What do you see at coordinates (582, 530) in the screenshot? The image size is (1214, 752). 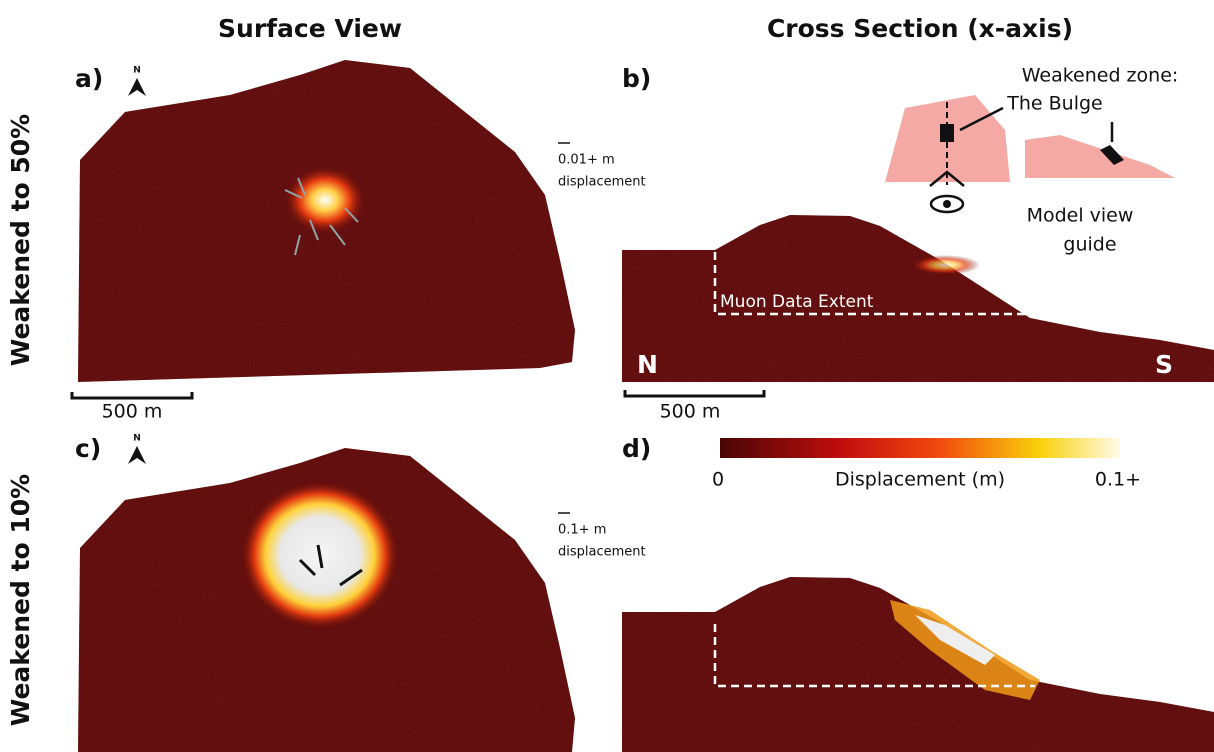 I see `arrow-legend: 0.1+ m` at bounding box center [582, 530].